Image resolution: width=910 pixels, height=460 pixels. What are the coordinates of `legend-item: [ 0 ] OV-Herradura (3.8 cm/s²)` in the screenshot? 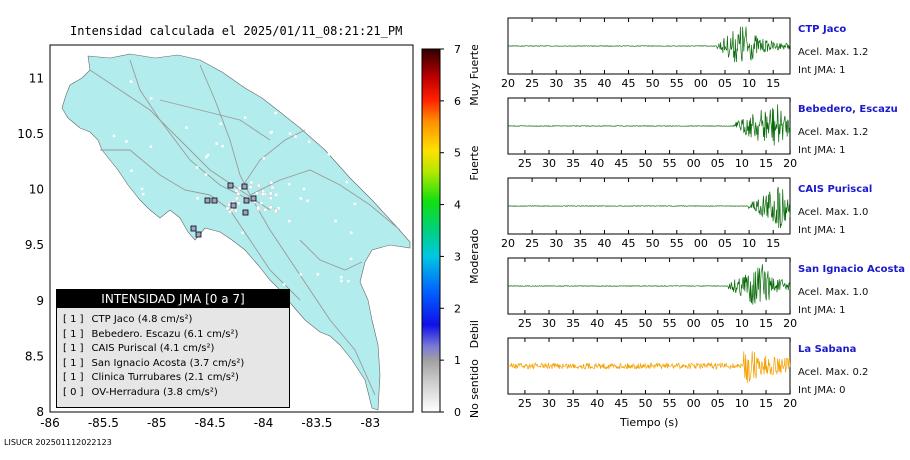 It's located at (140, 392).